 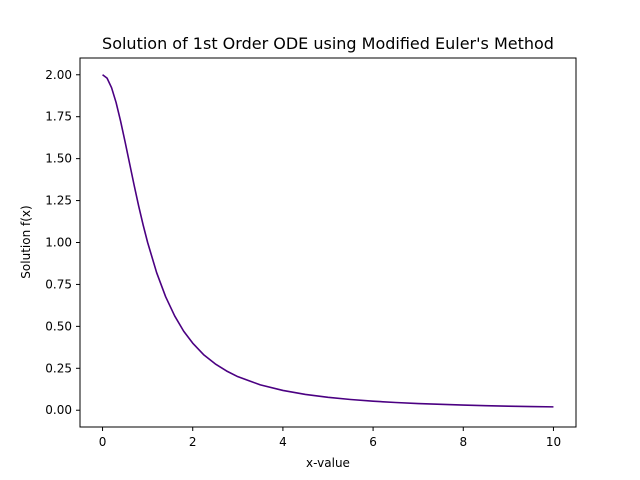 What do you see at coordinates (58, 117) in the screenshot?
I see `y-tick-label: 1.75` at bounding box center [58, 117].